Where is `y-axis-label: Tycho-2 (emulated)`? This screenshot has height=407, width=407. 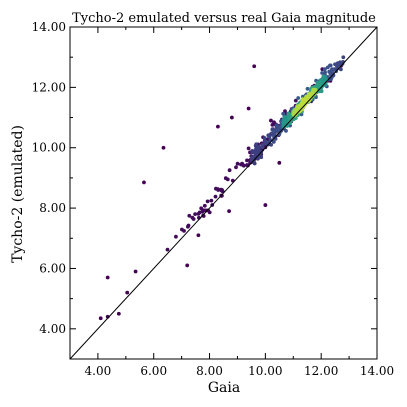 y-axis-label: Tycho-2 (emulated) is located at coordinates (18, 194).